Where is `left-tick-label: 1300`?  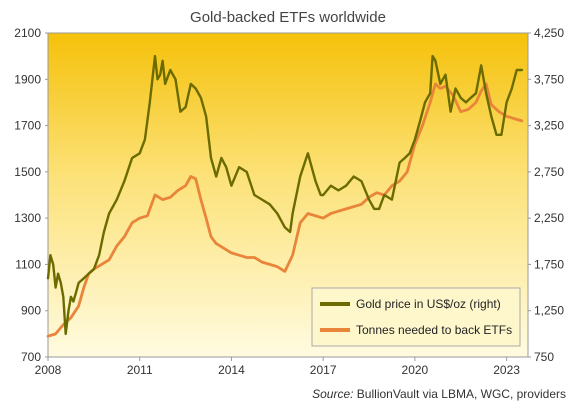 left-tick-label: 1300 is located at coordinates (27, 218).